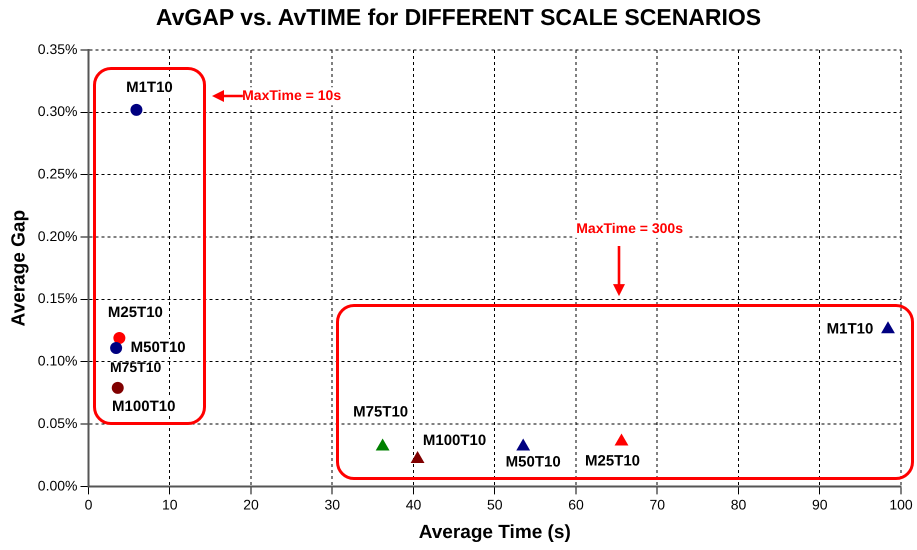 The height and width of the screenshot is (550, 917). Describe the element at coordinates (820, 504) in the screenshot. I see `x-tick-label: 90` at that location.